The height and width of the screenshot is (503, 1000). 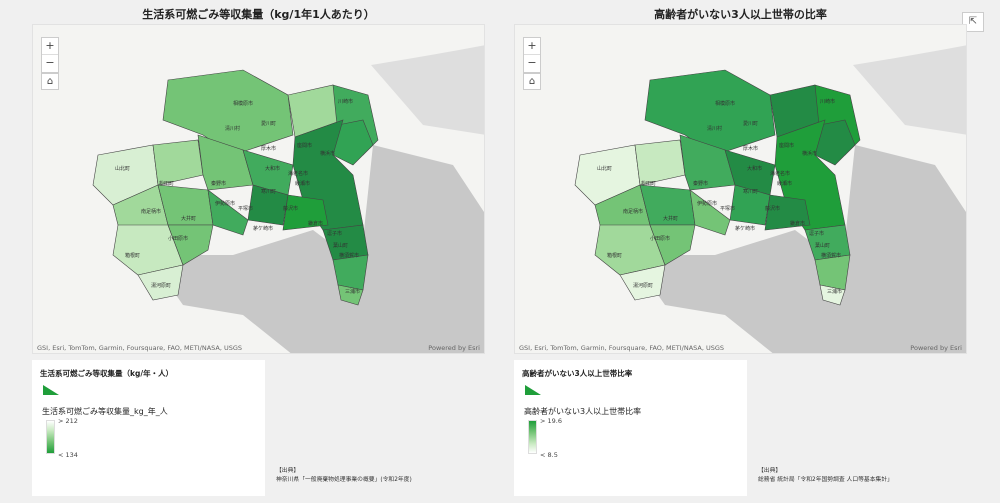 I want to click on left-legend-high: > 212, so click(x=68, y=421).